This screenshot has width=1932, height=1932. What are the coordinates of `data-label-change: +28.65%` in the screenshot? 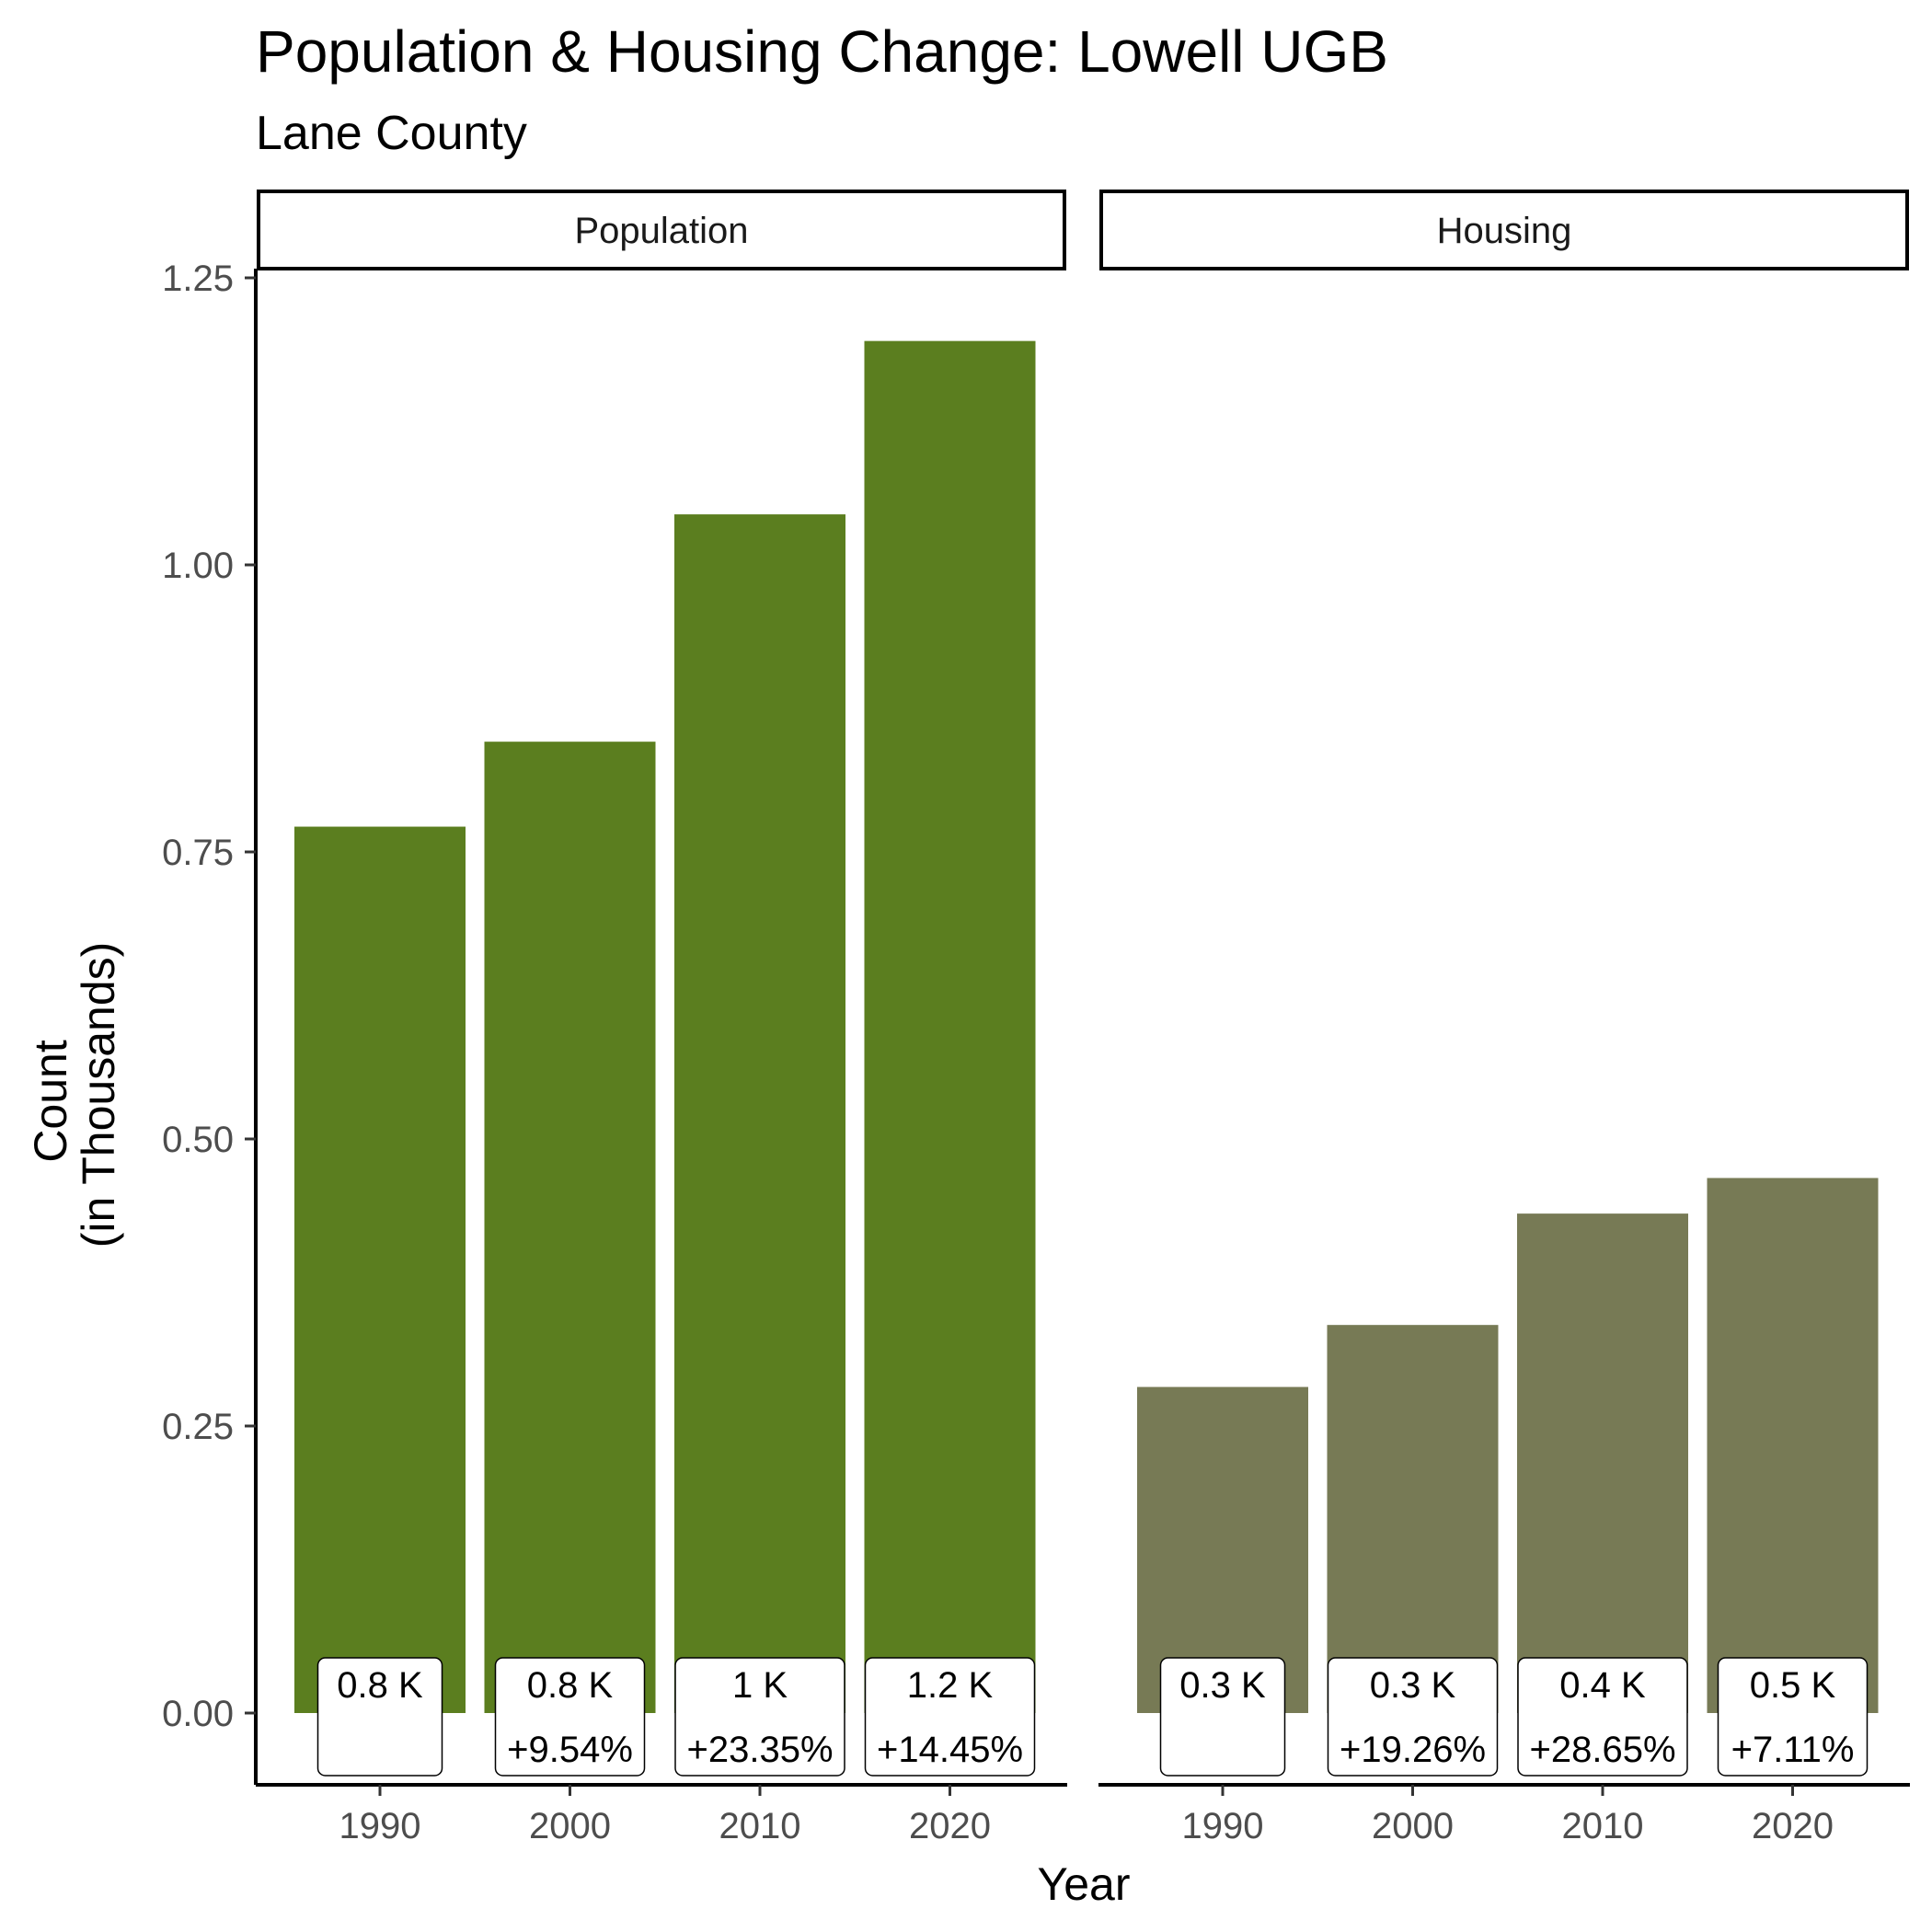 It's located at (1602, 1750).